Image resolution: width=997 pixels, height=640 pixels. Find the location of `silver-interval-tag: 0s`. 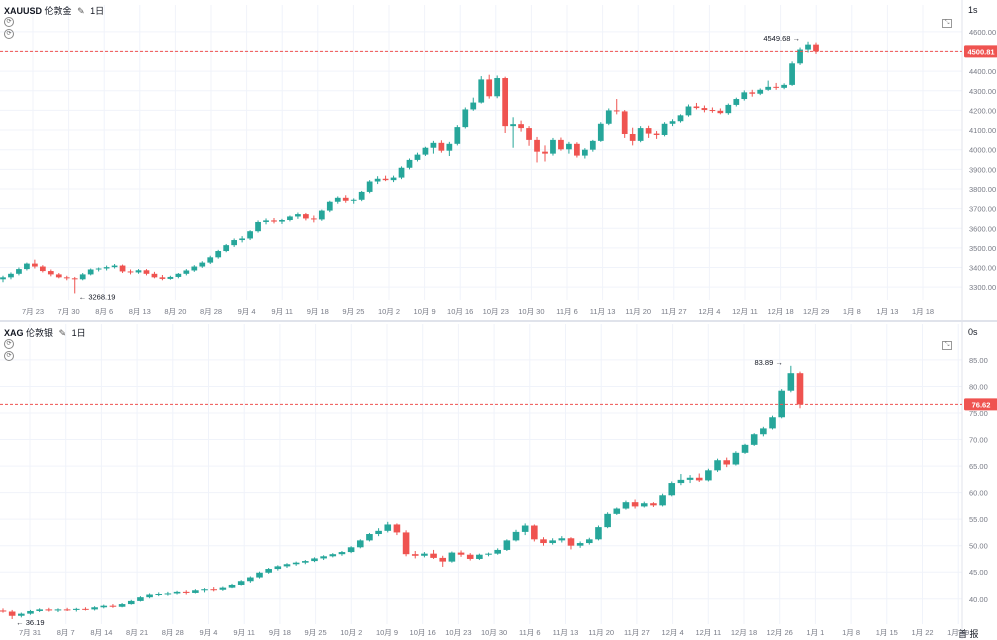

silver-interval-tag: 0s is located at coordinates (973, 332).